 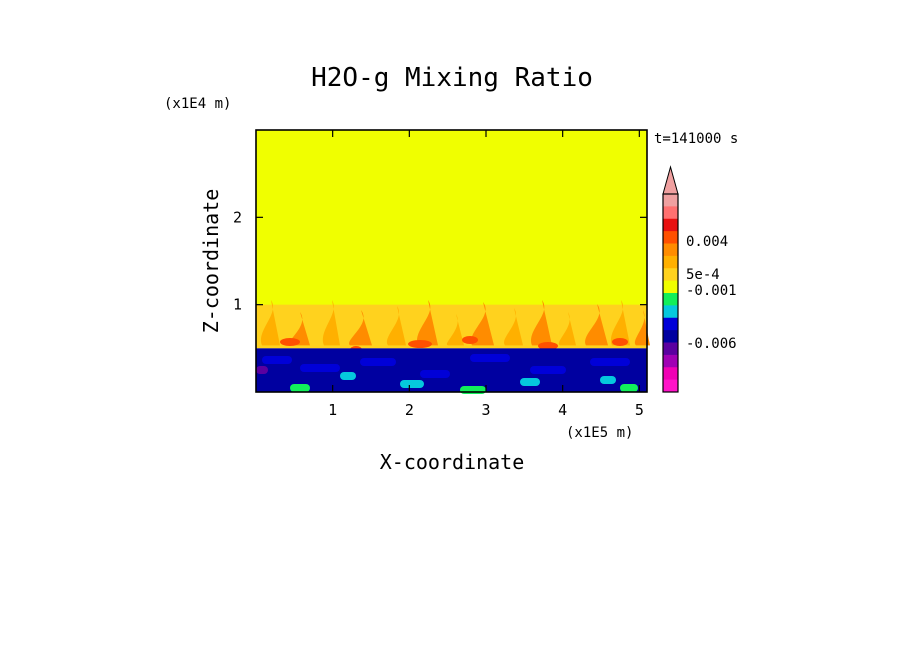 I want to click on colorbar: 0.004 5e-4-0.001 -0.006, so click(x=699, y=279).